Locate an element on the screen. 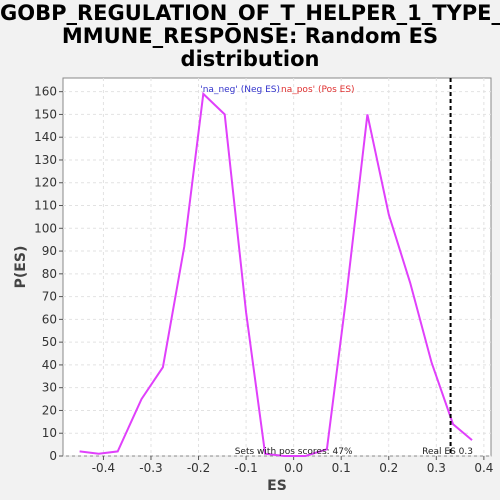  y-tick-label: 160 is located at coordinates (45, 92).